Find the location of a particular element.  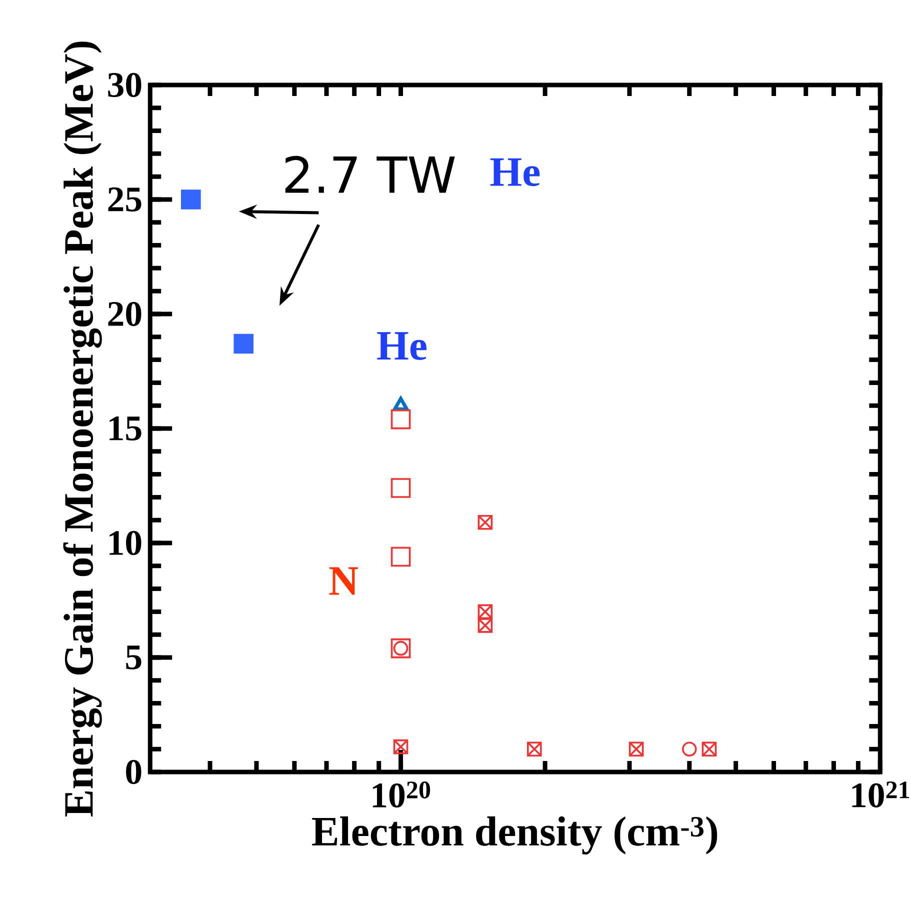

y-tick-label: 15 is located at coordinates (126, 428).